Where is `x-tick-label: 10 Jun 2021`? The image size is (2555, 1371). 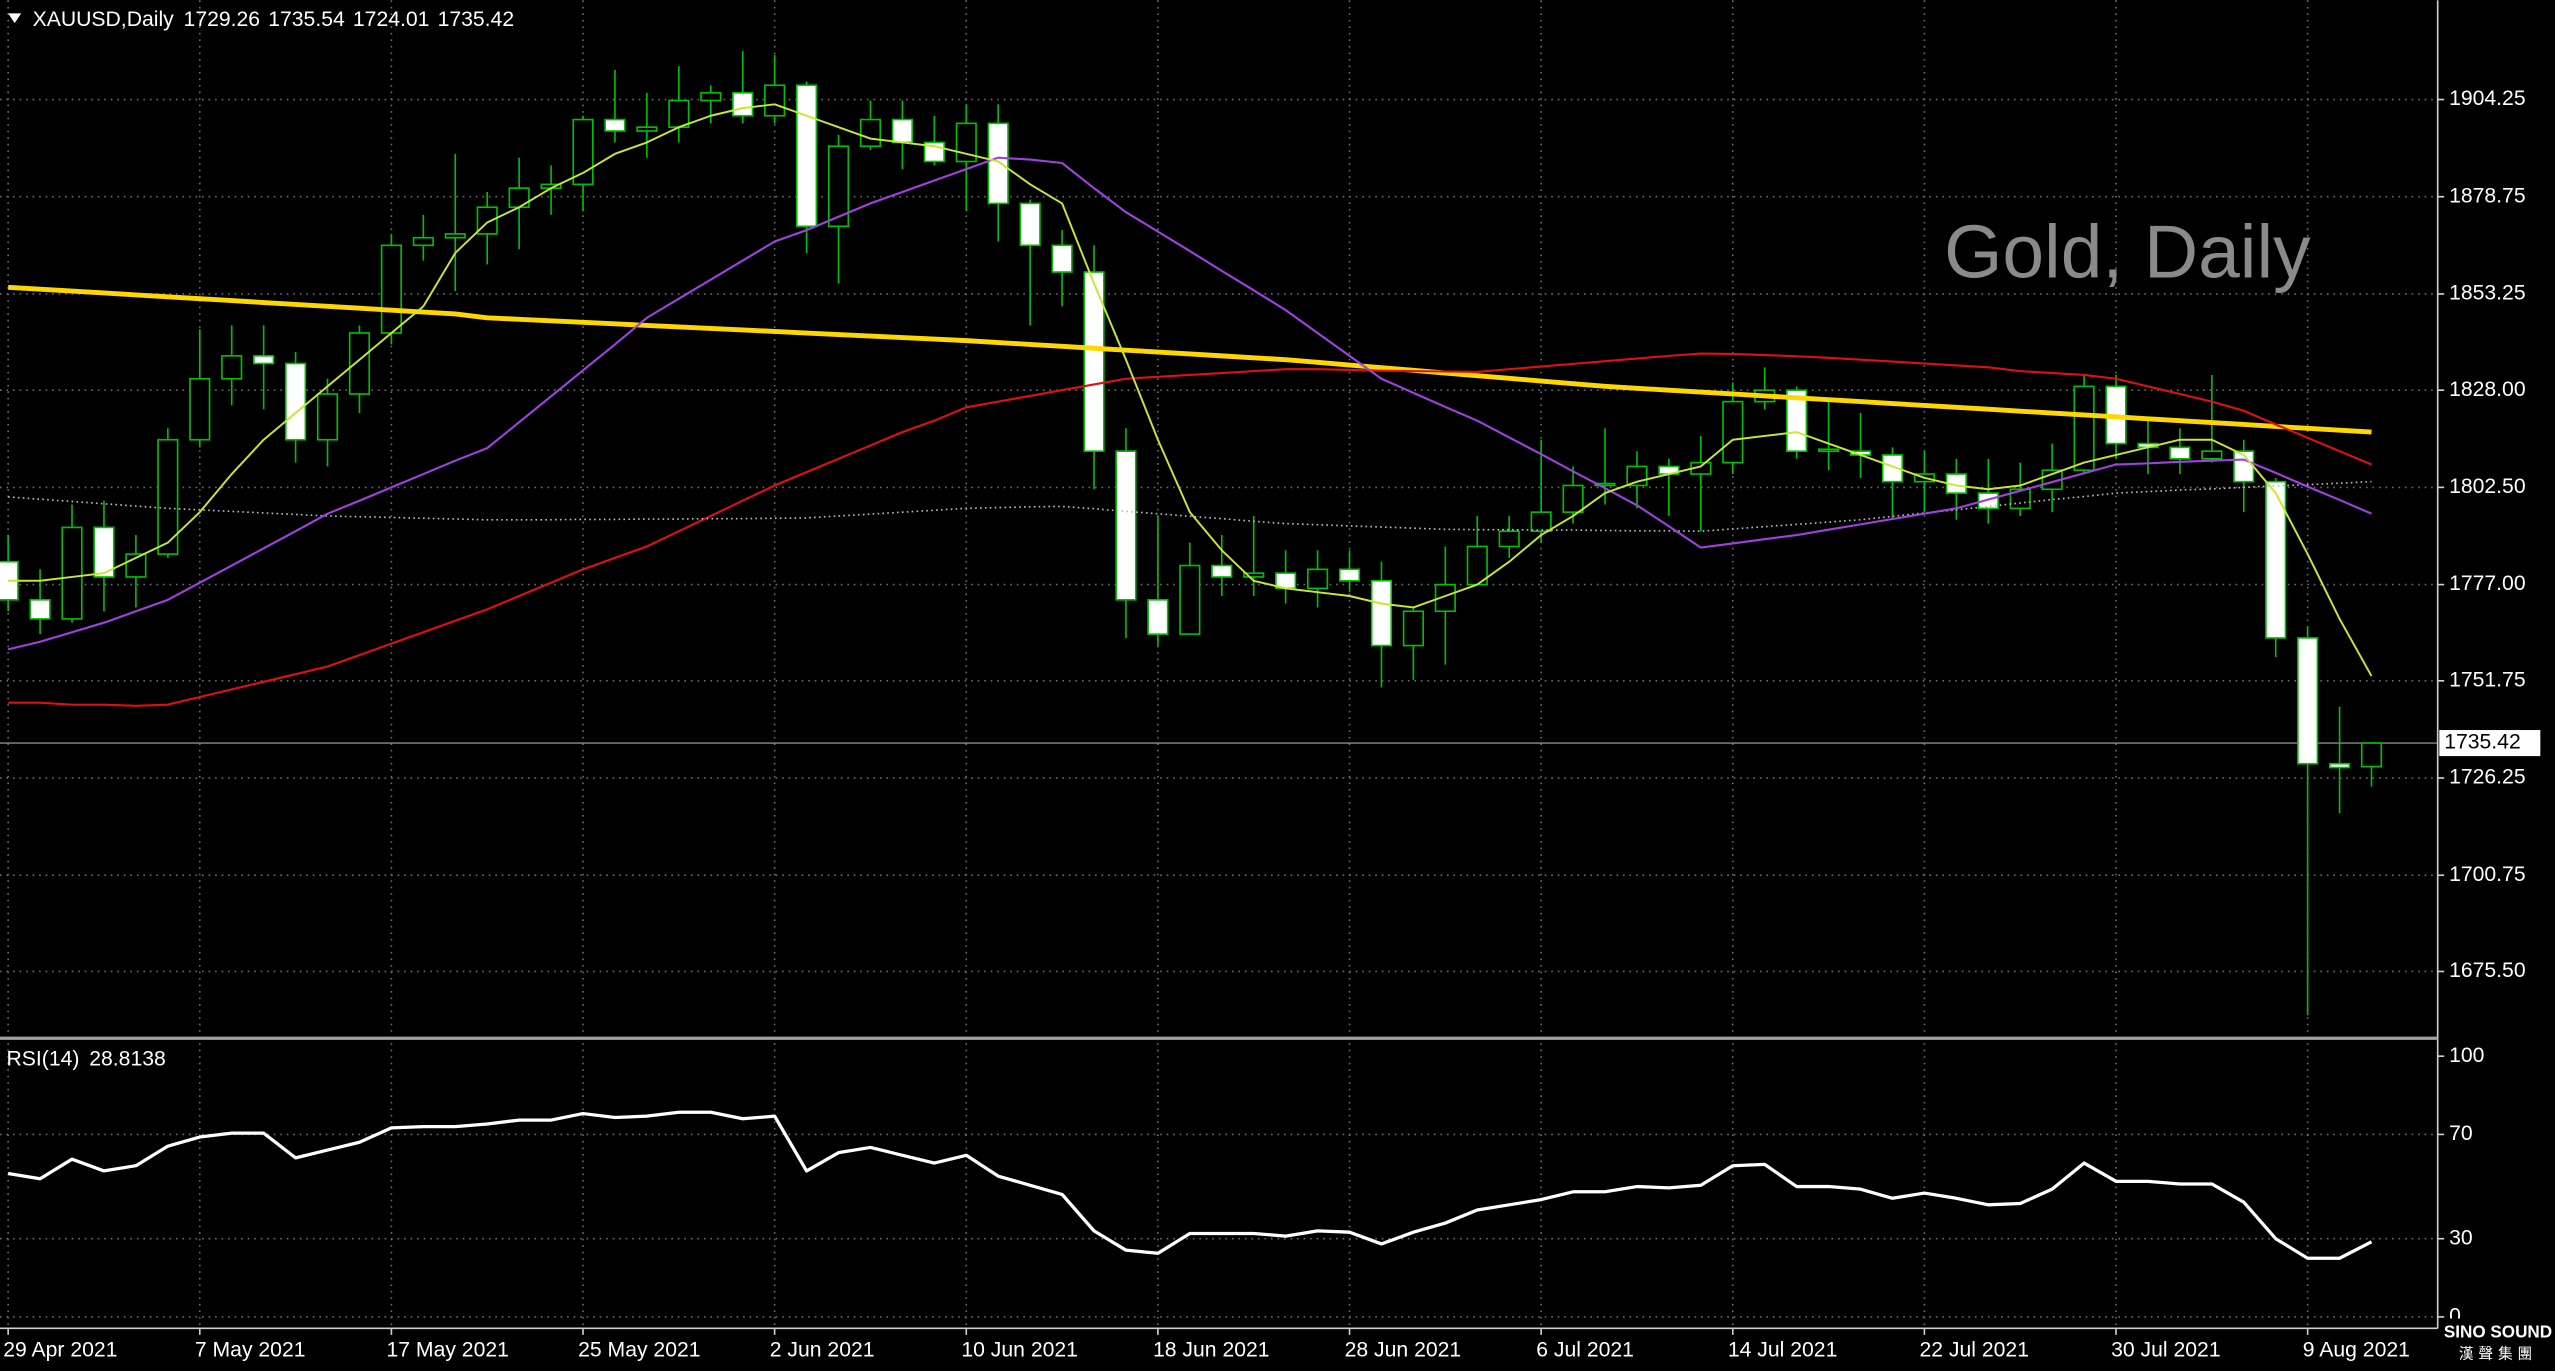 x-tick-label: 10 Jun 2021 is located at coordinates (1019, 1350).